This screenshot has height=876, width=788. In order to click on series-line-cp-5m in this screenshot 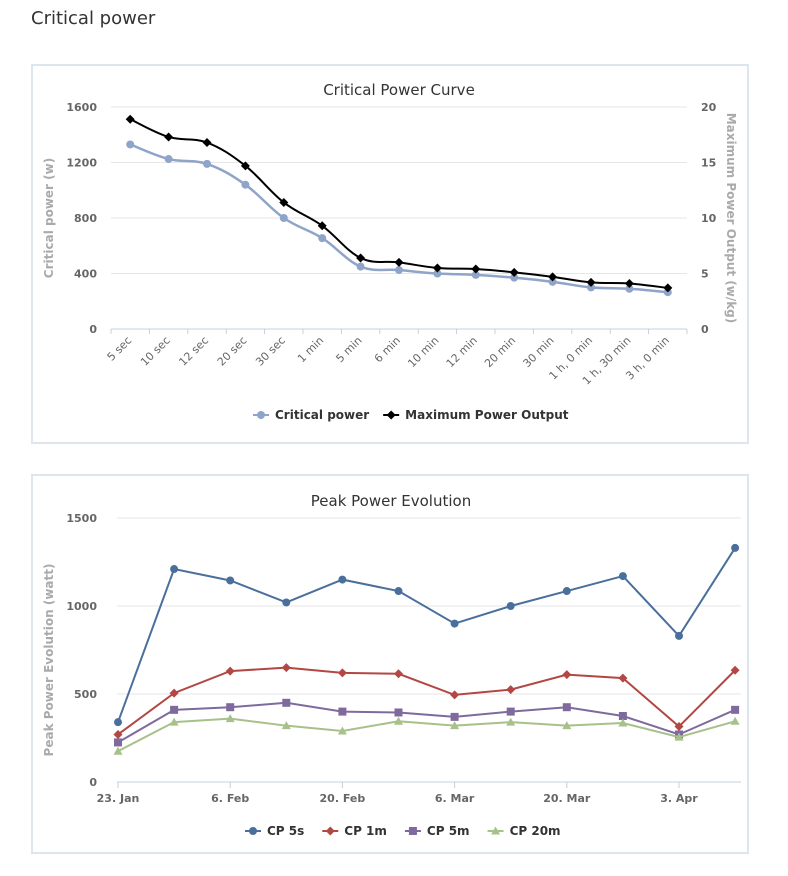, I will do `click(426, 722)`.